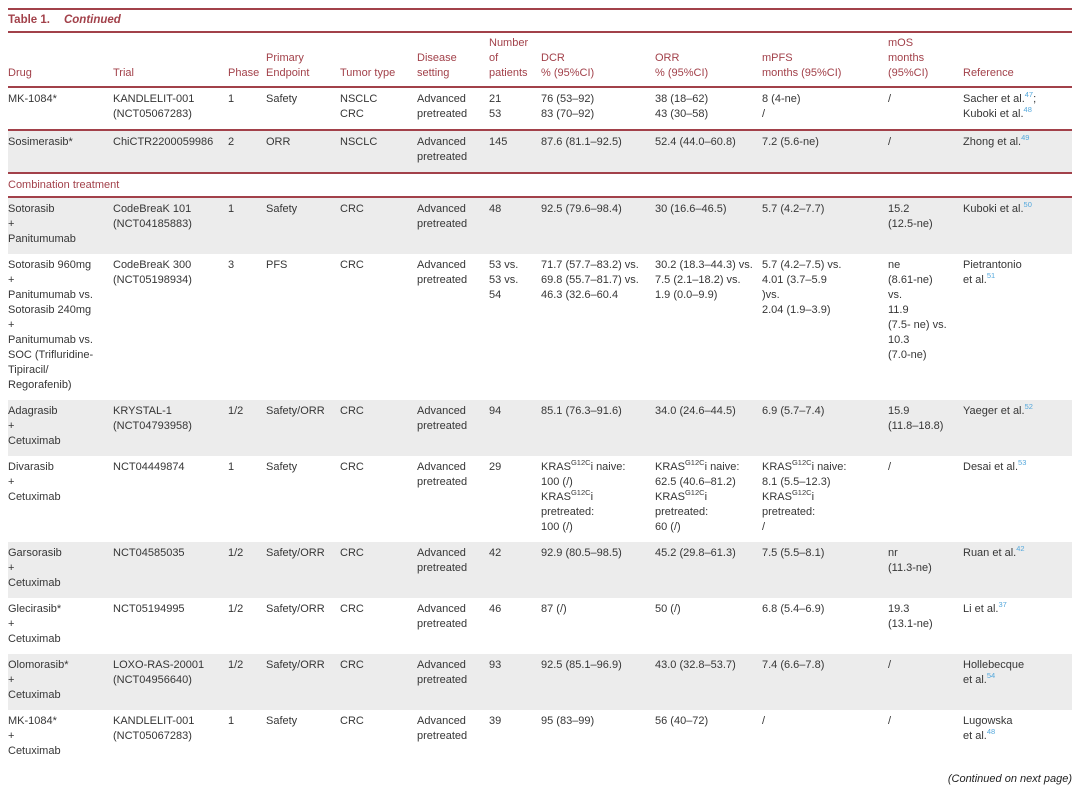 Image resolution: width=1080 pixels, height=785 pixels. I want to click on cell-trial: LOXO-RAS-20001 (NCT04956640), so click(159, 672).